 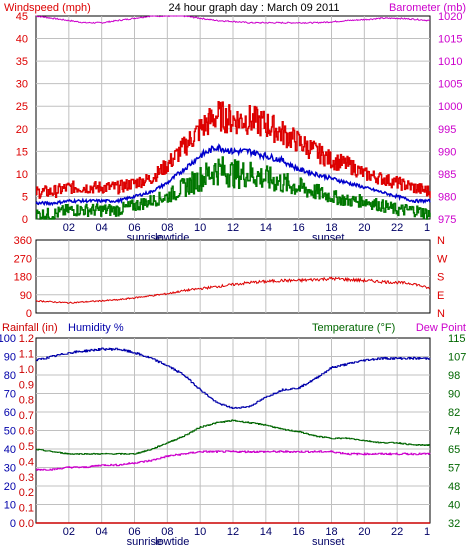 What do you see at coordinates (450, 17) in the screenshot?
I see `y-tick-label: 1020` at bounding box center [450, 17].